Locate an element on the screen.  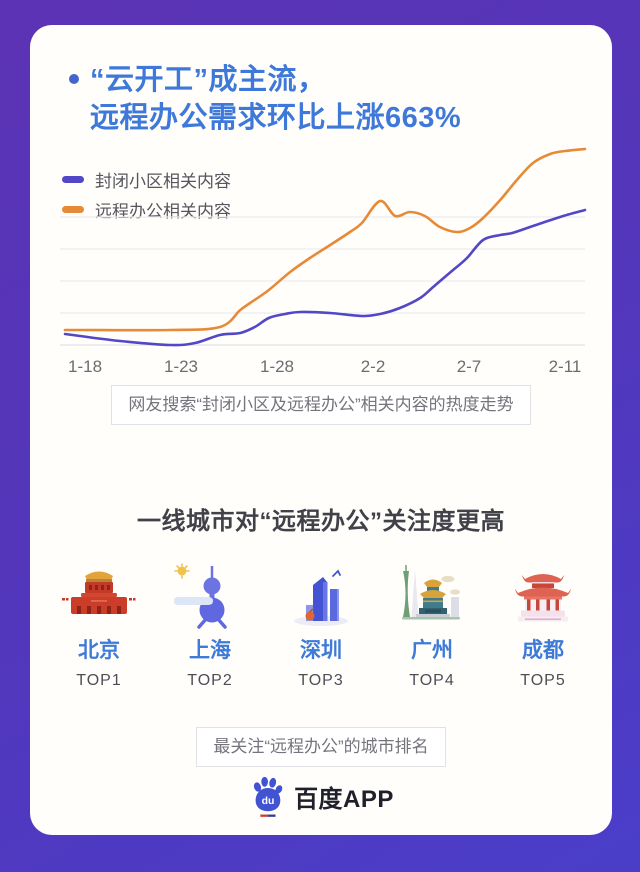
city-ranking-row: 北京 TOP1 上海 TOP2 is located at coordinates (321, 622).